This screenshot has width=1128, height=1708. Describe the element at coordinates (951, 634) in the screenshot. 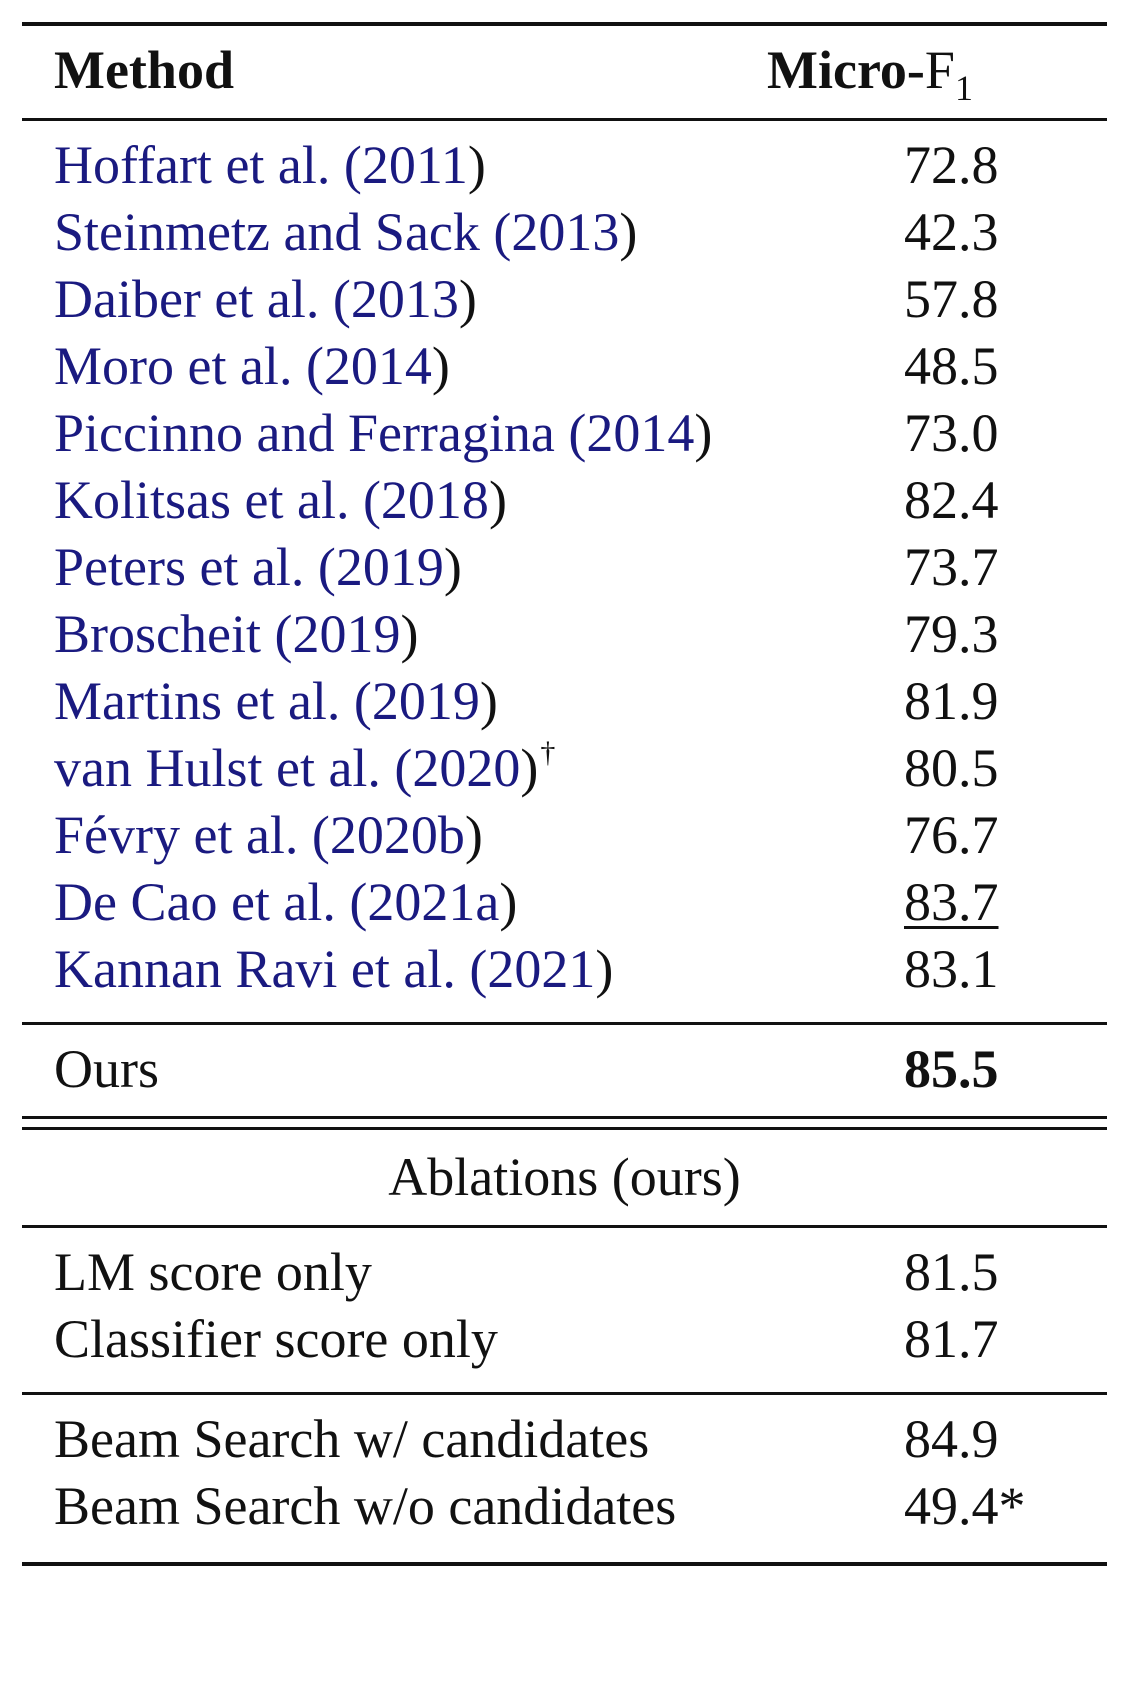

I see `baseline-score: 79.3` at that location.